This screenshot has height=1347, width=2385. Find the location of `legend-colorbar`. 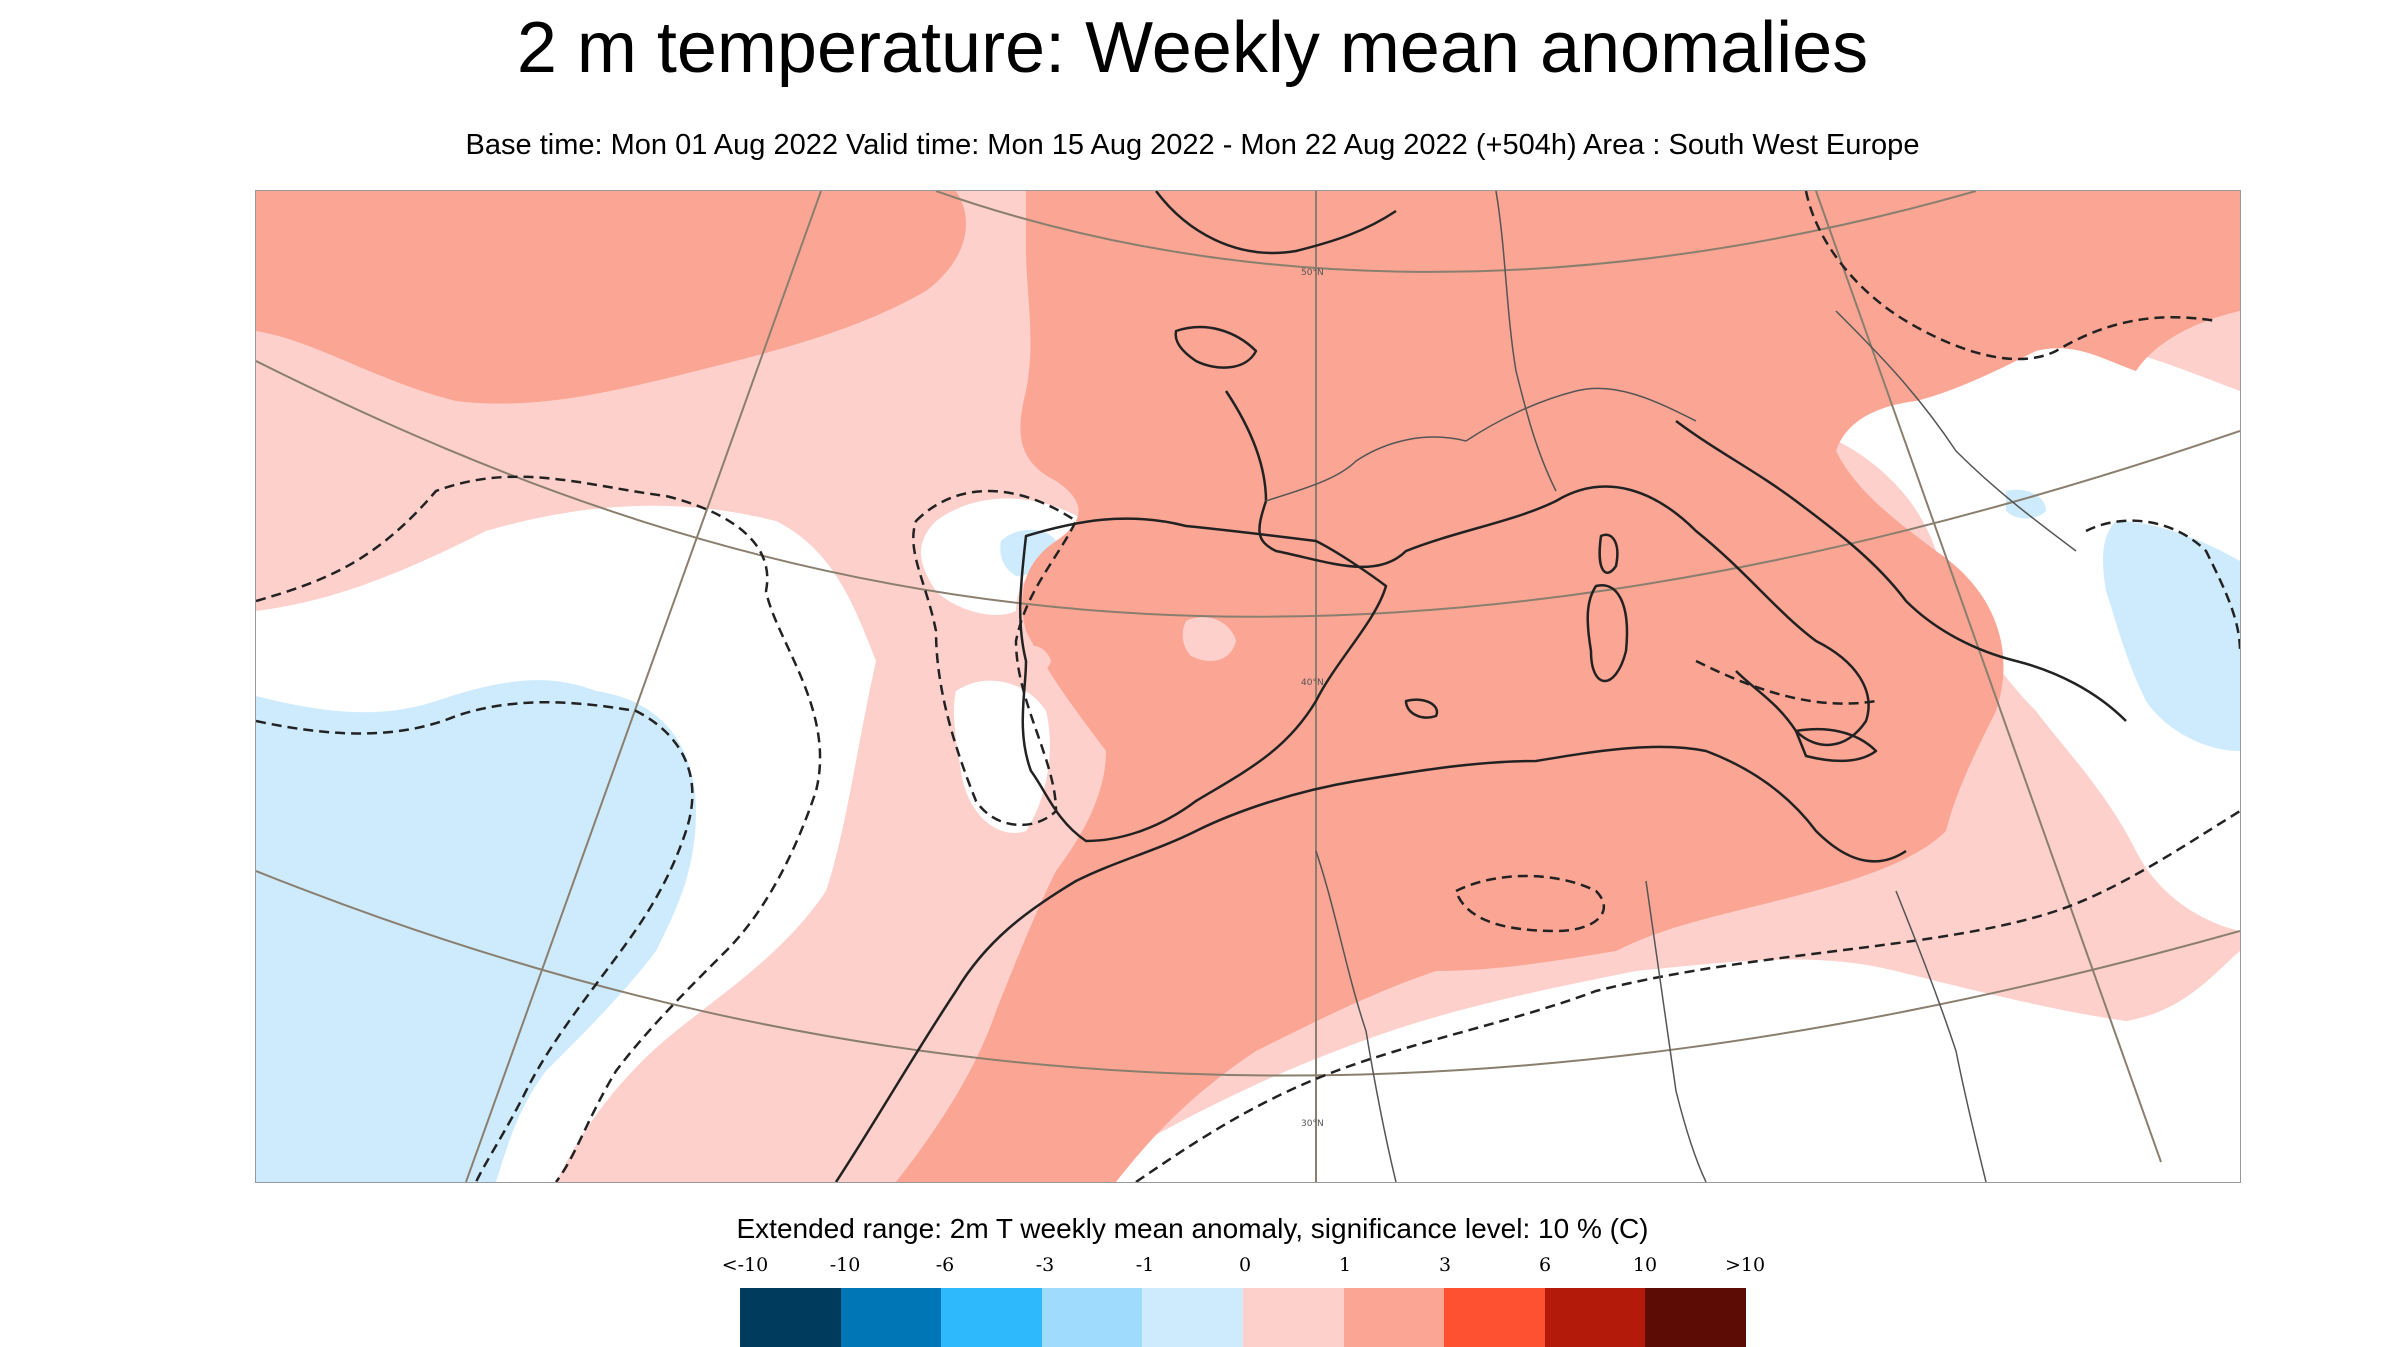

legend-colorbar is located at coordinates (1243, 1317).